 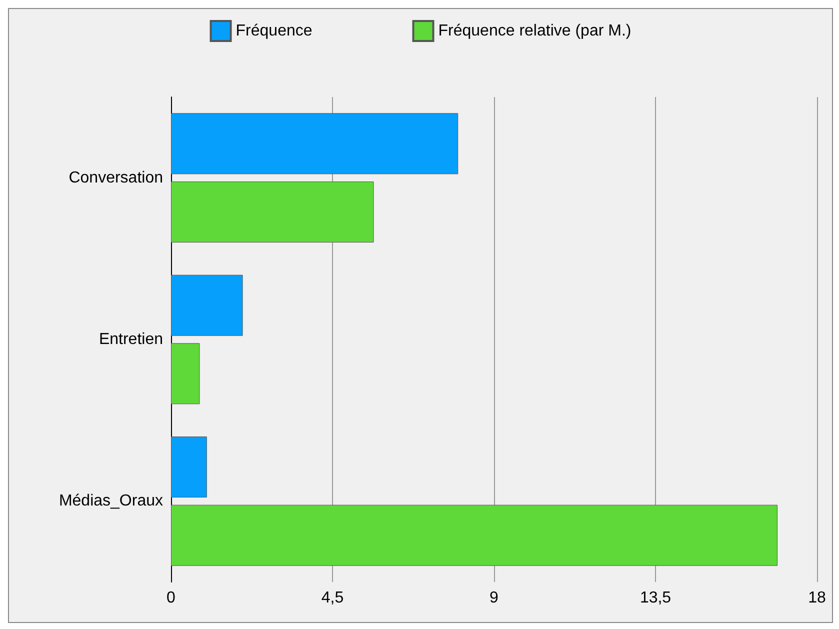 I want to click on y-tick-label: Conversation, so click(x=115, y=177).